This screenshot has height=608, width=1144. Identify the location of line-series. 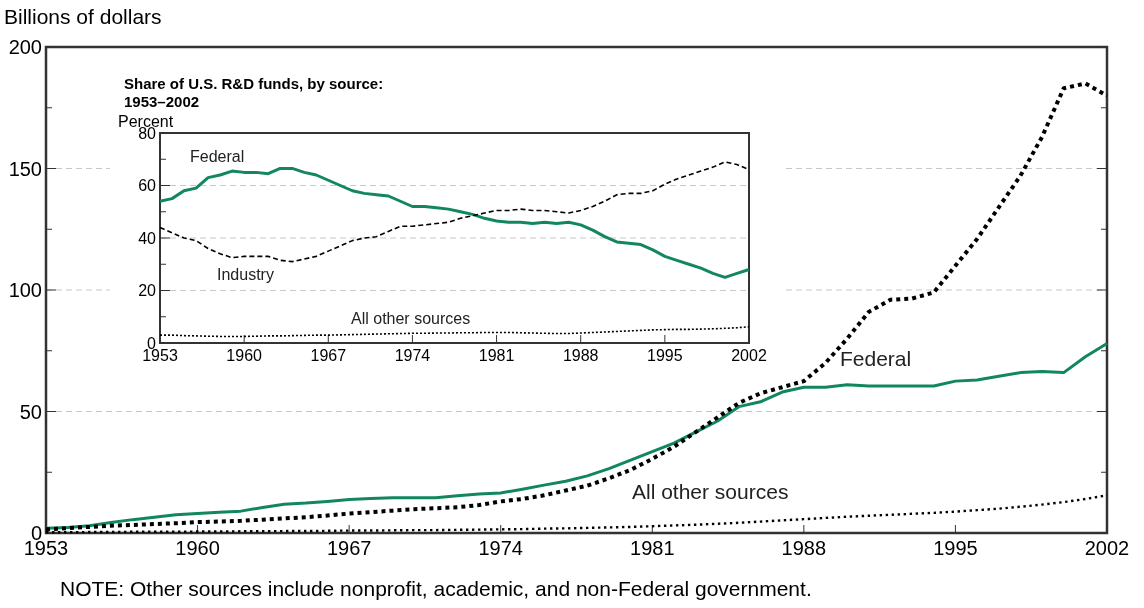
(454, 331).